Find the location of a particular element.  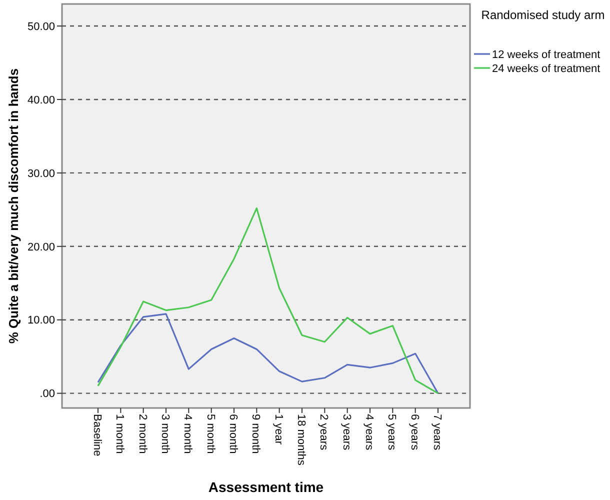

x-tick-label: 4 years is located at coordinates (369, 432).